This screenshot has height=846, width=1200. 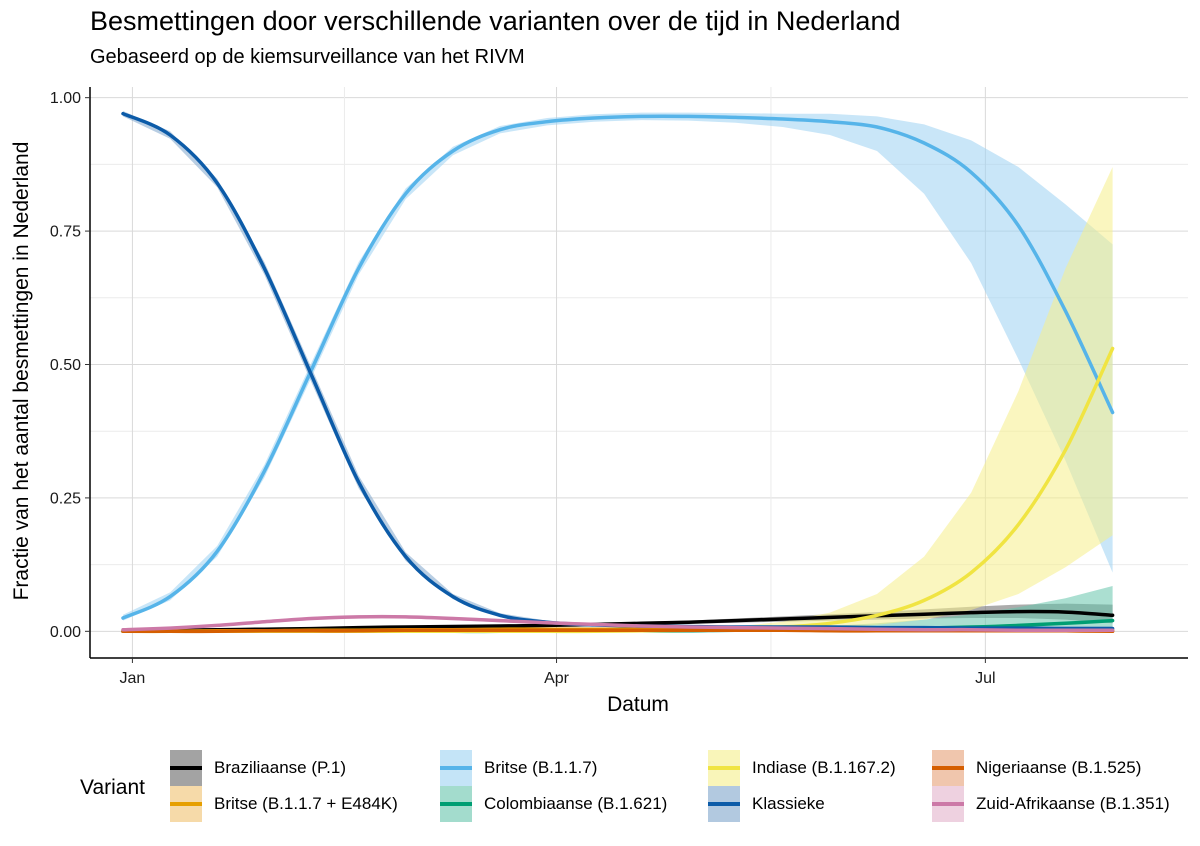 What do you see at coordinates (280, 767) in the screenshot?
I see `legend-label: Braziliaanse (P.1)` at bounding box center [280, 767].